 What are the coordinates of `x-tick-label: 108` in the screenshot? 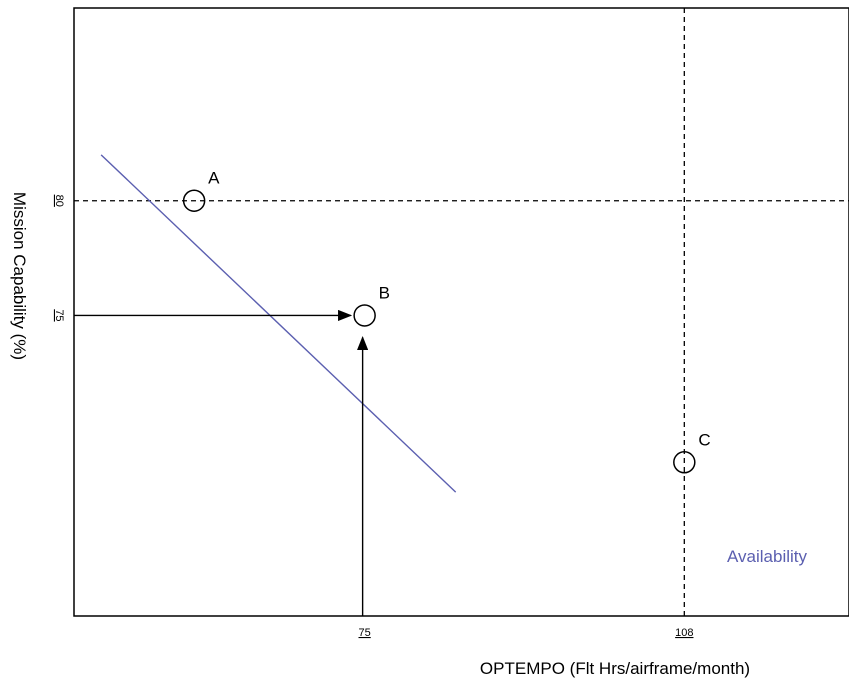 It's located at (684, 633).